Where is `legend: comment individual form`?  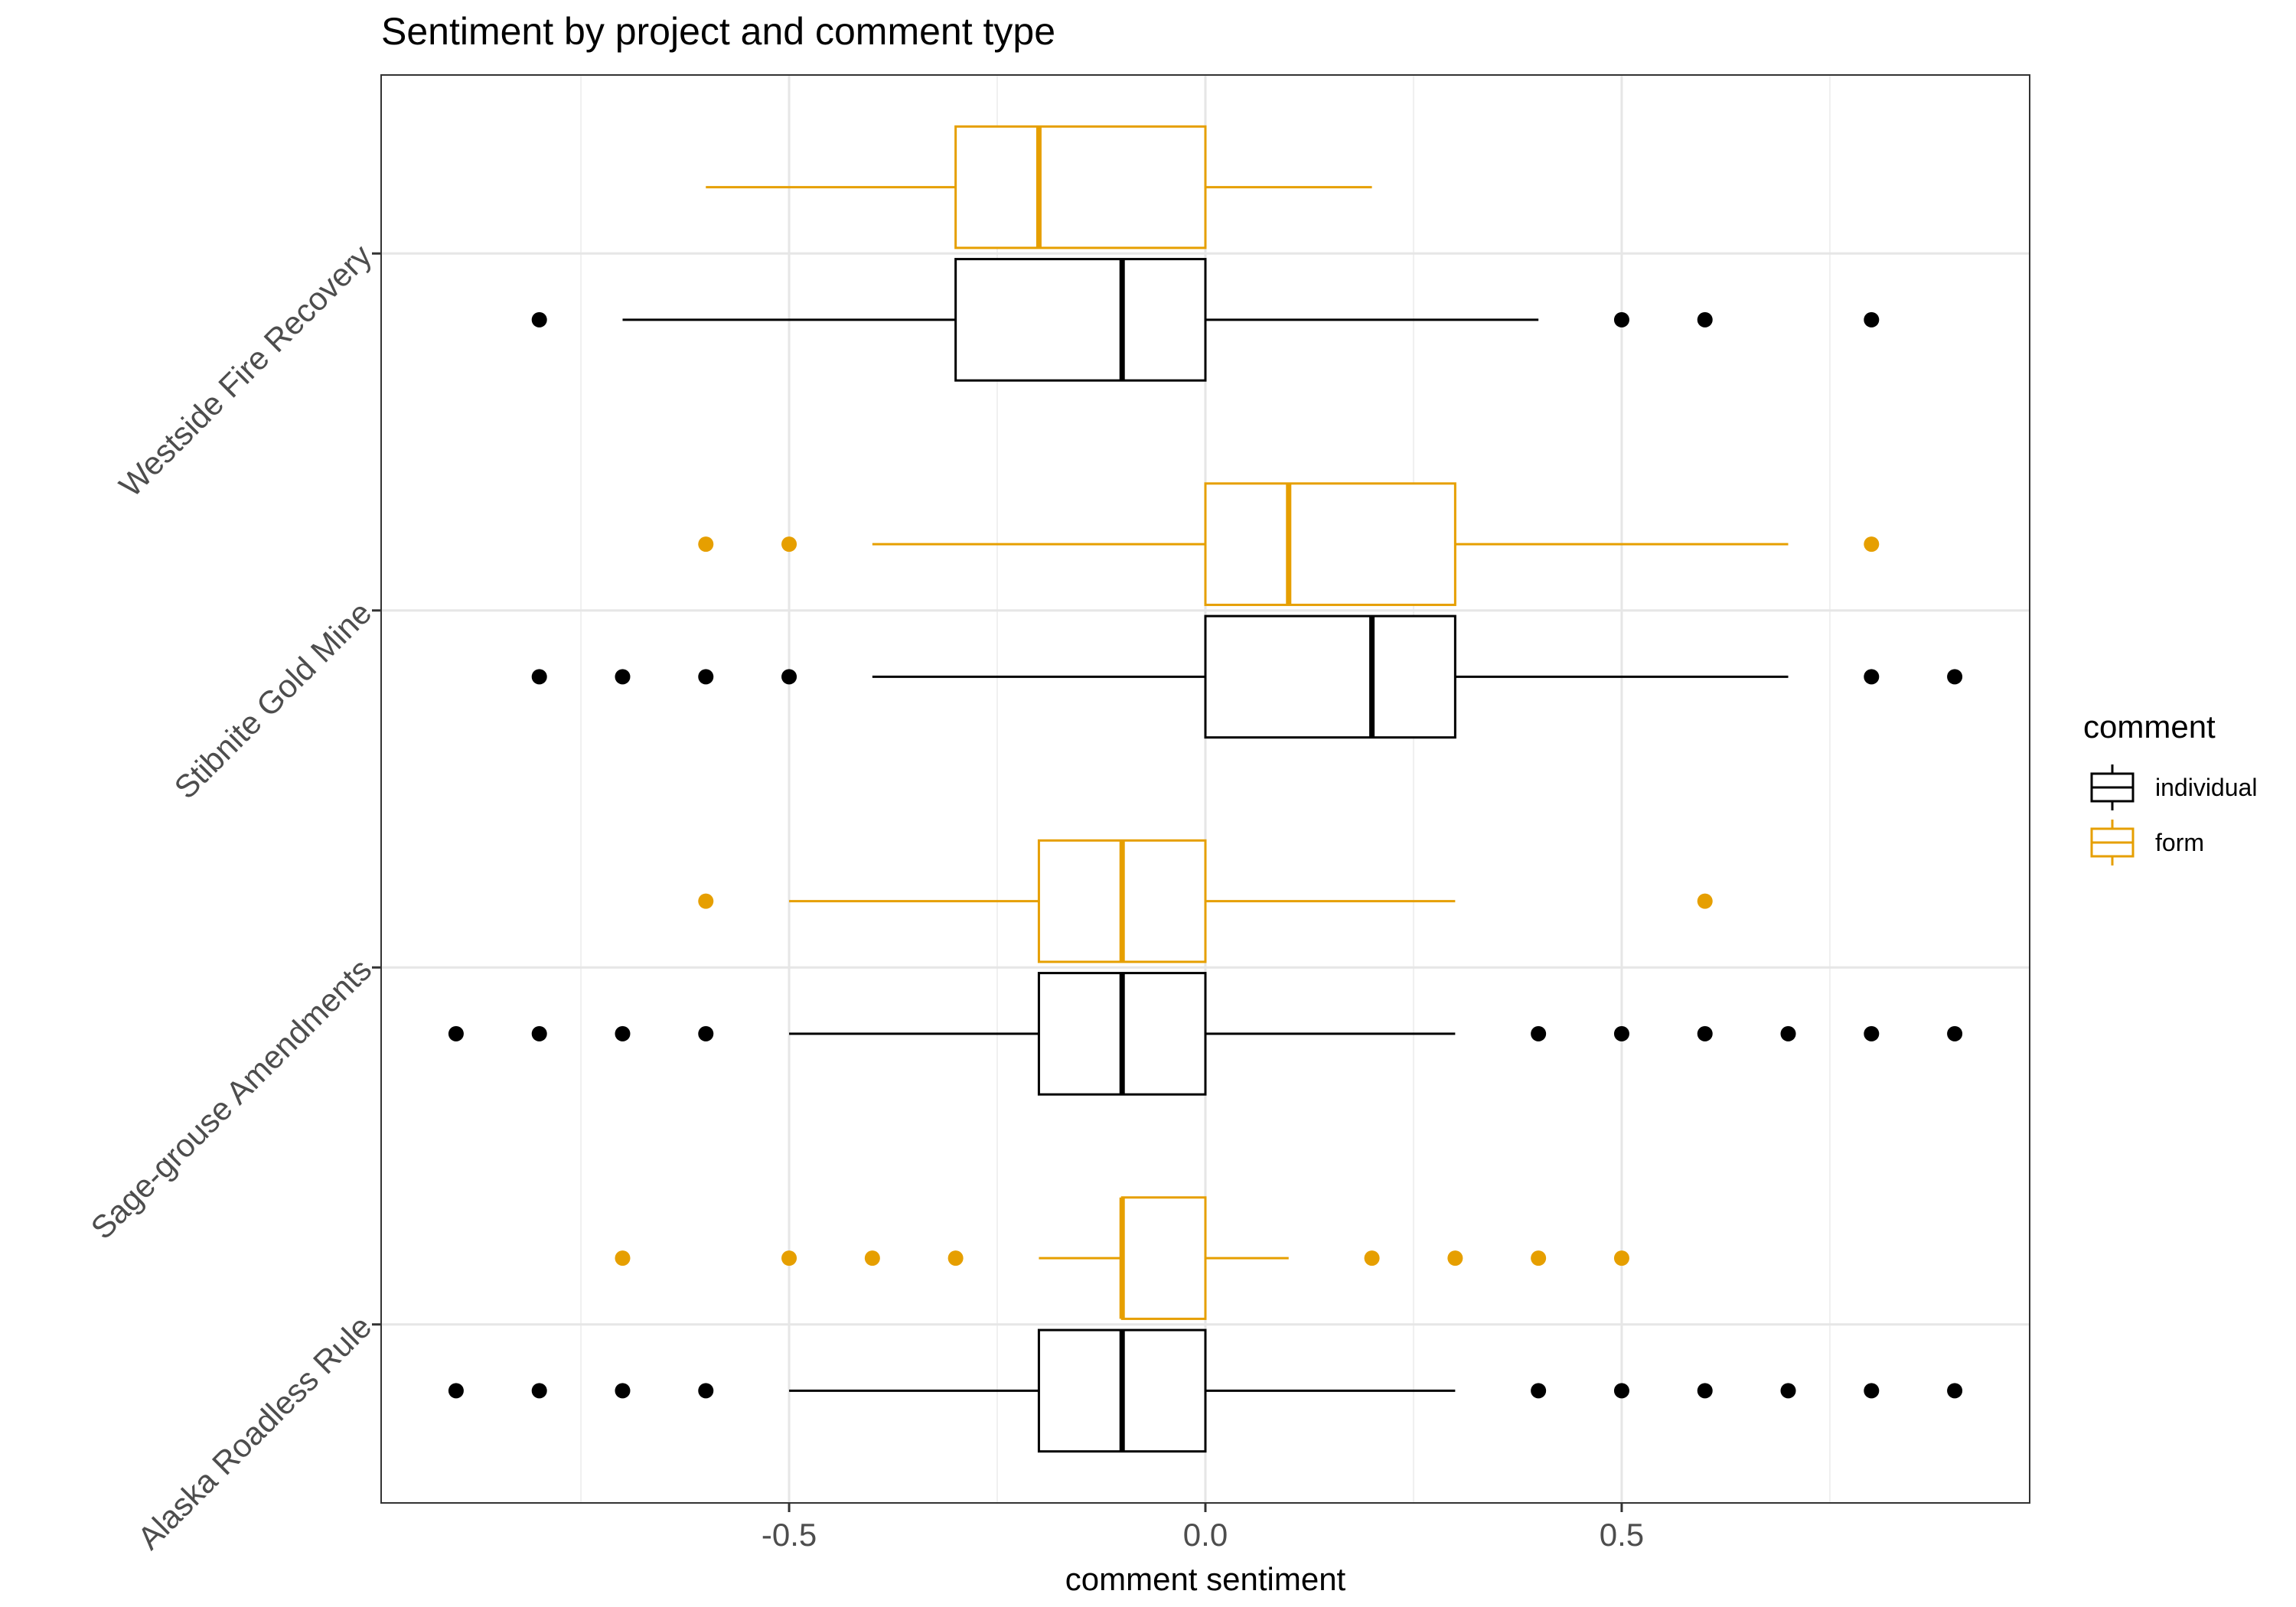
legend: comment individual form is located at coordinates (2170, 787).